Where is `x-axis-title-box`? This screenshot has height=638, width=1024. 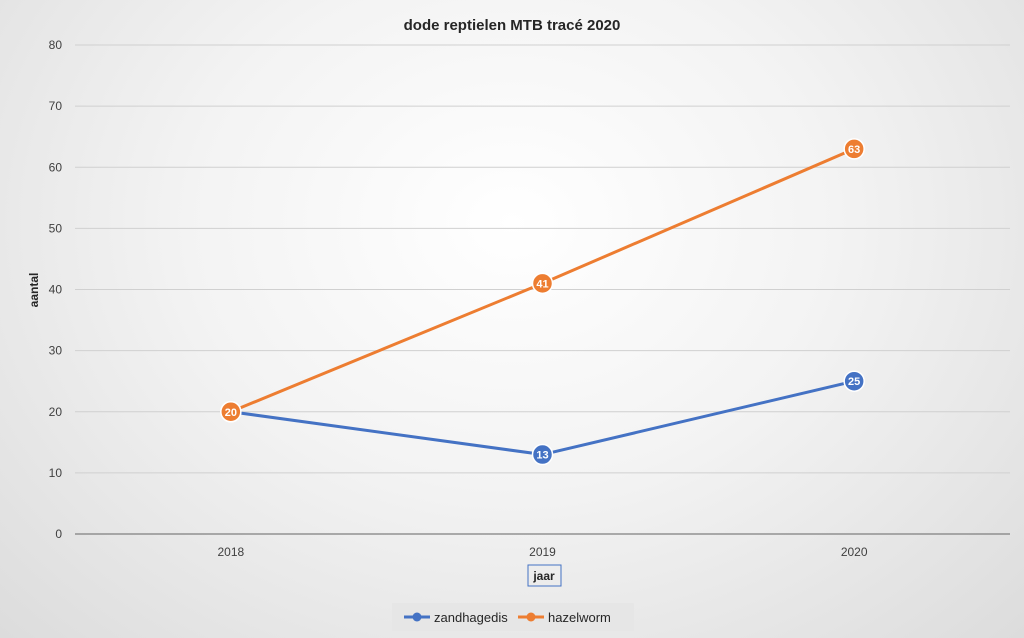 x-axis-title-box is located at coordinates (544, 575).